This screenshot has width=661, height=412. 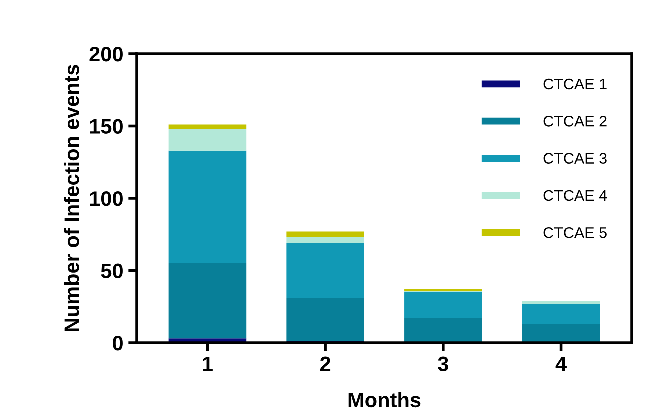 I want to click on legend-label: CTCAE 2, so click(x=575, y=121).